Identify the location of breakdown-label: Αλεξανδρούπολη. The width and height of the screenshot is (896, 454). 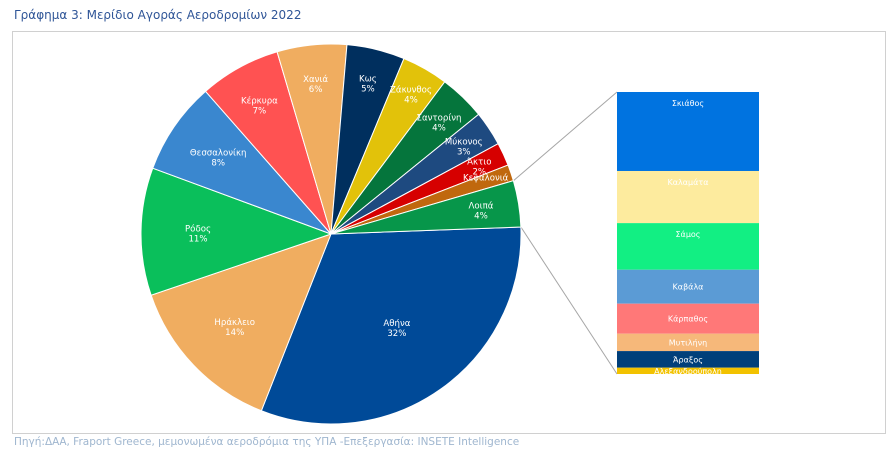
(688, 371).